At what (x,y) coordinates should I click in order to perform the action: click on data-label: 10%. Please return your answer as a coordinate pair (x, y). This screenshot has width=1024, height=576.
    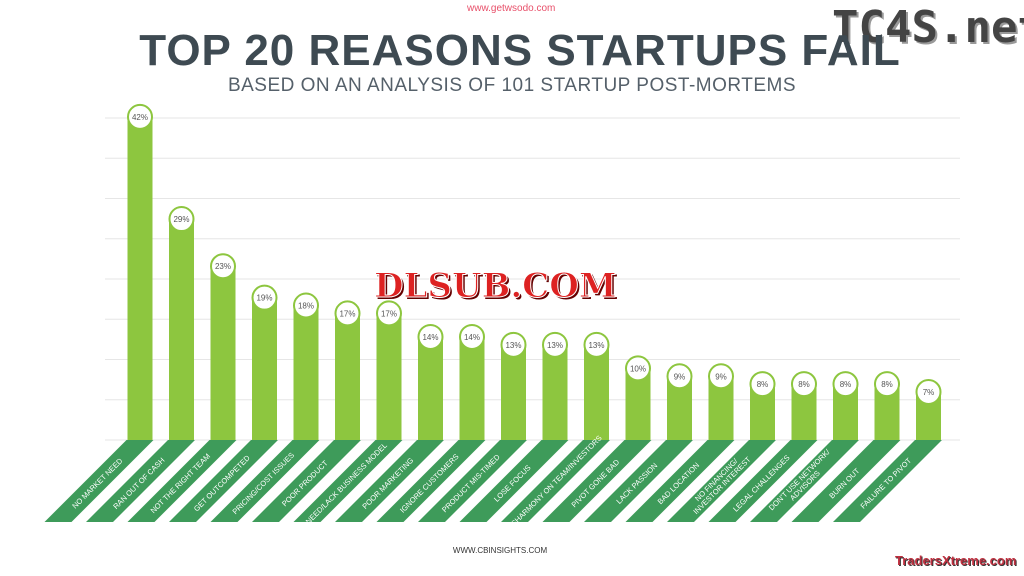
    Looking at the image, I should click on (638, 368).